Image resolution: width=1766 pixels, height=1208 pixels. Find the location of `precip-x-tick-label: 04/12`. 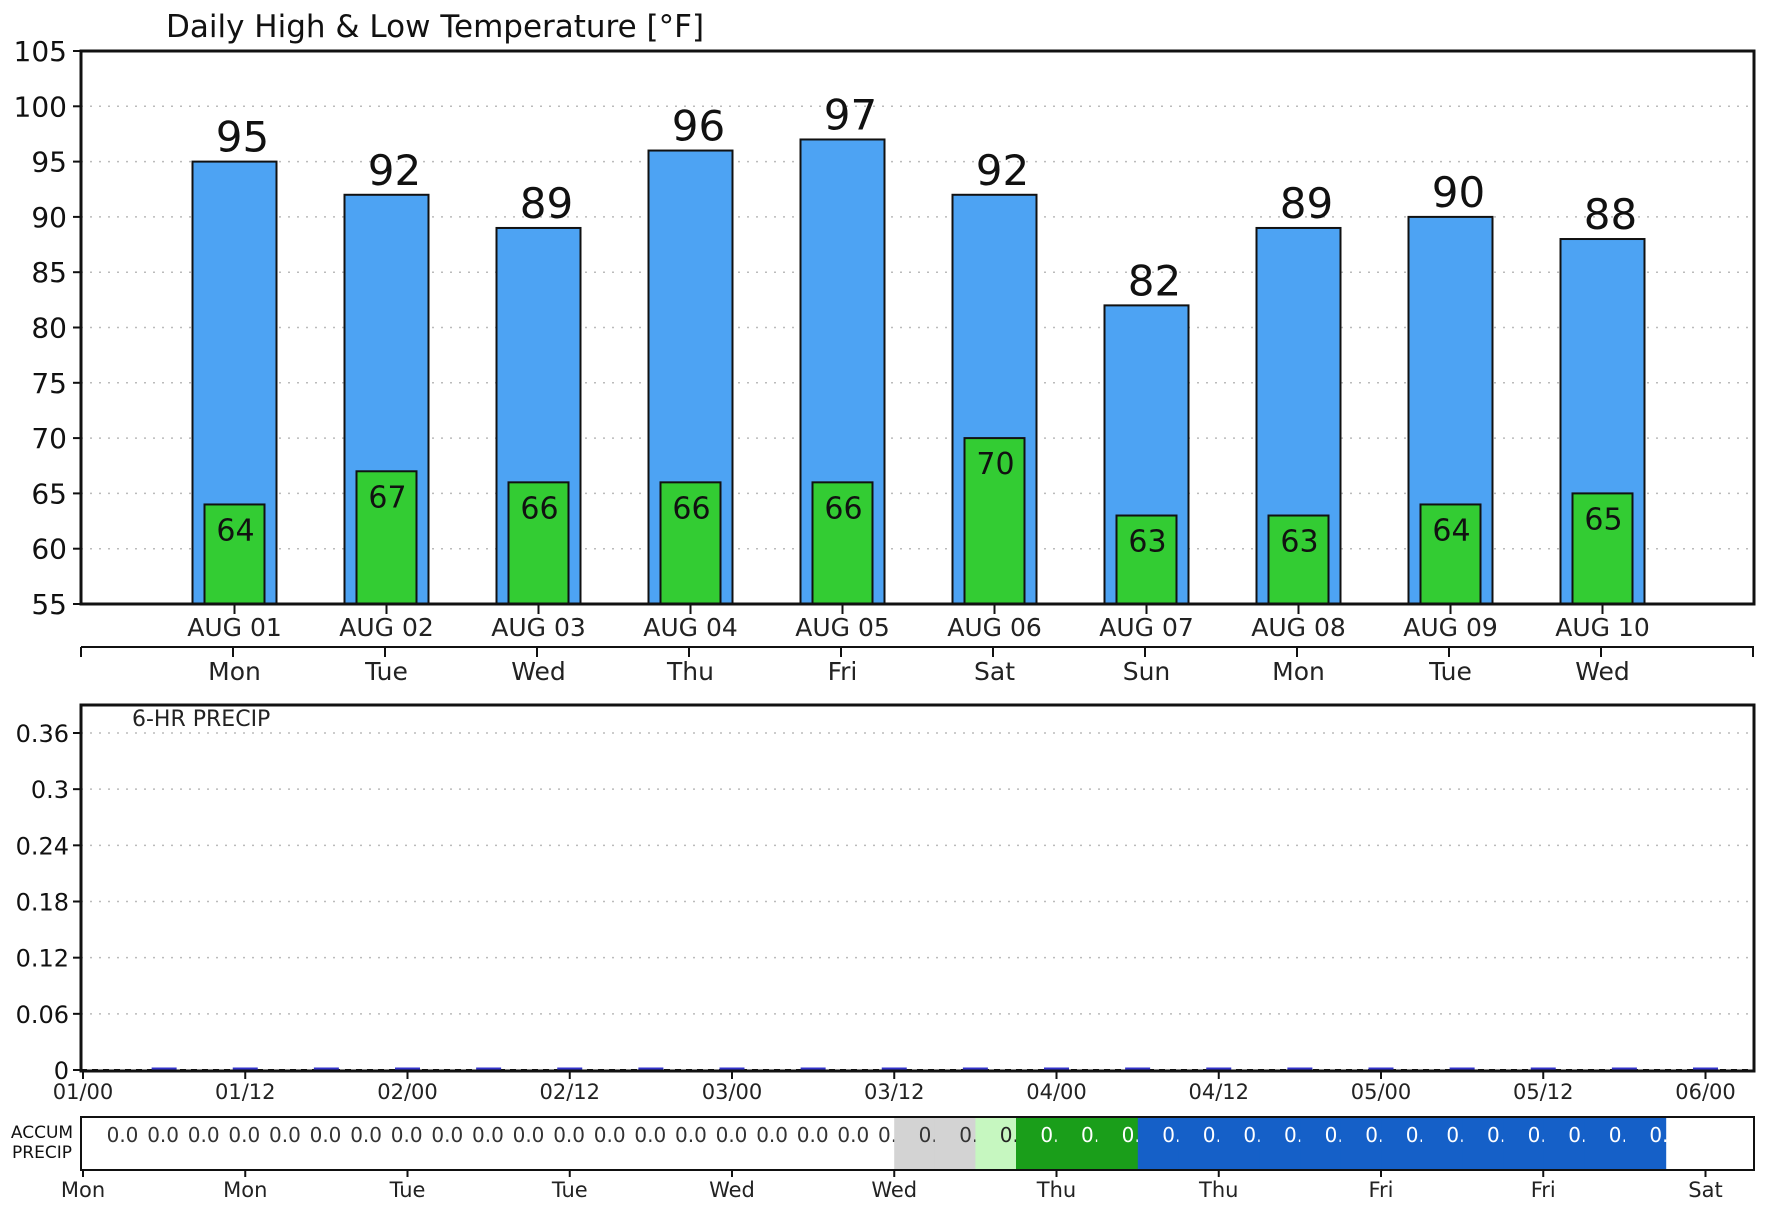

precip-x-tick-label: 04/12 is located at coordinates (1218, 1092).